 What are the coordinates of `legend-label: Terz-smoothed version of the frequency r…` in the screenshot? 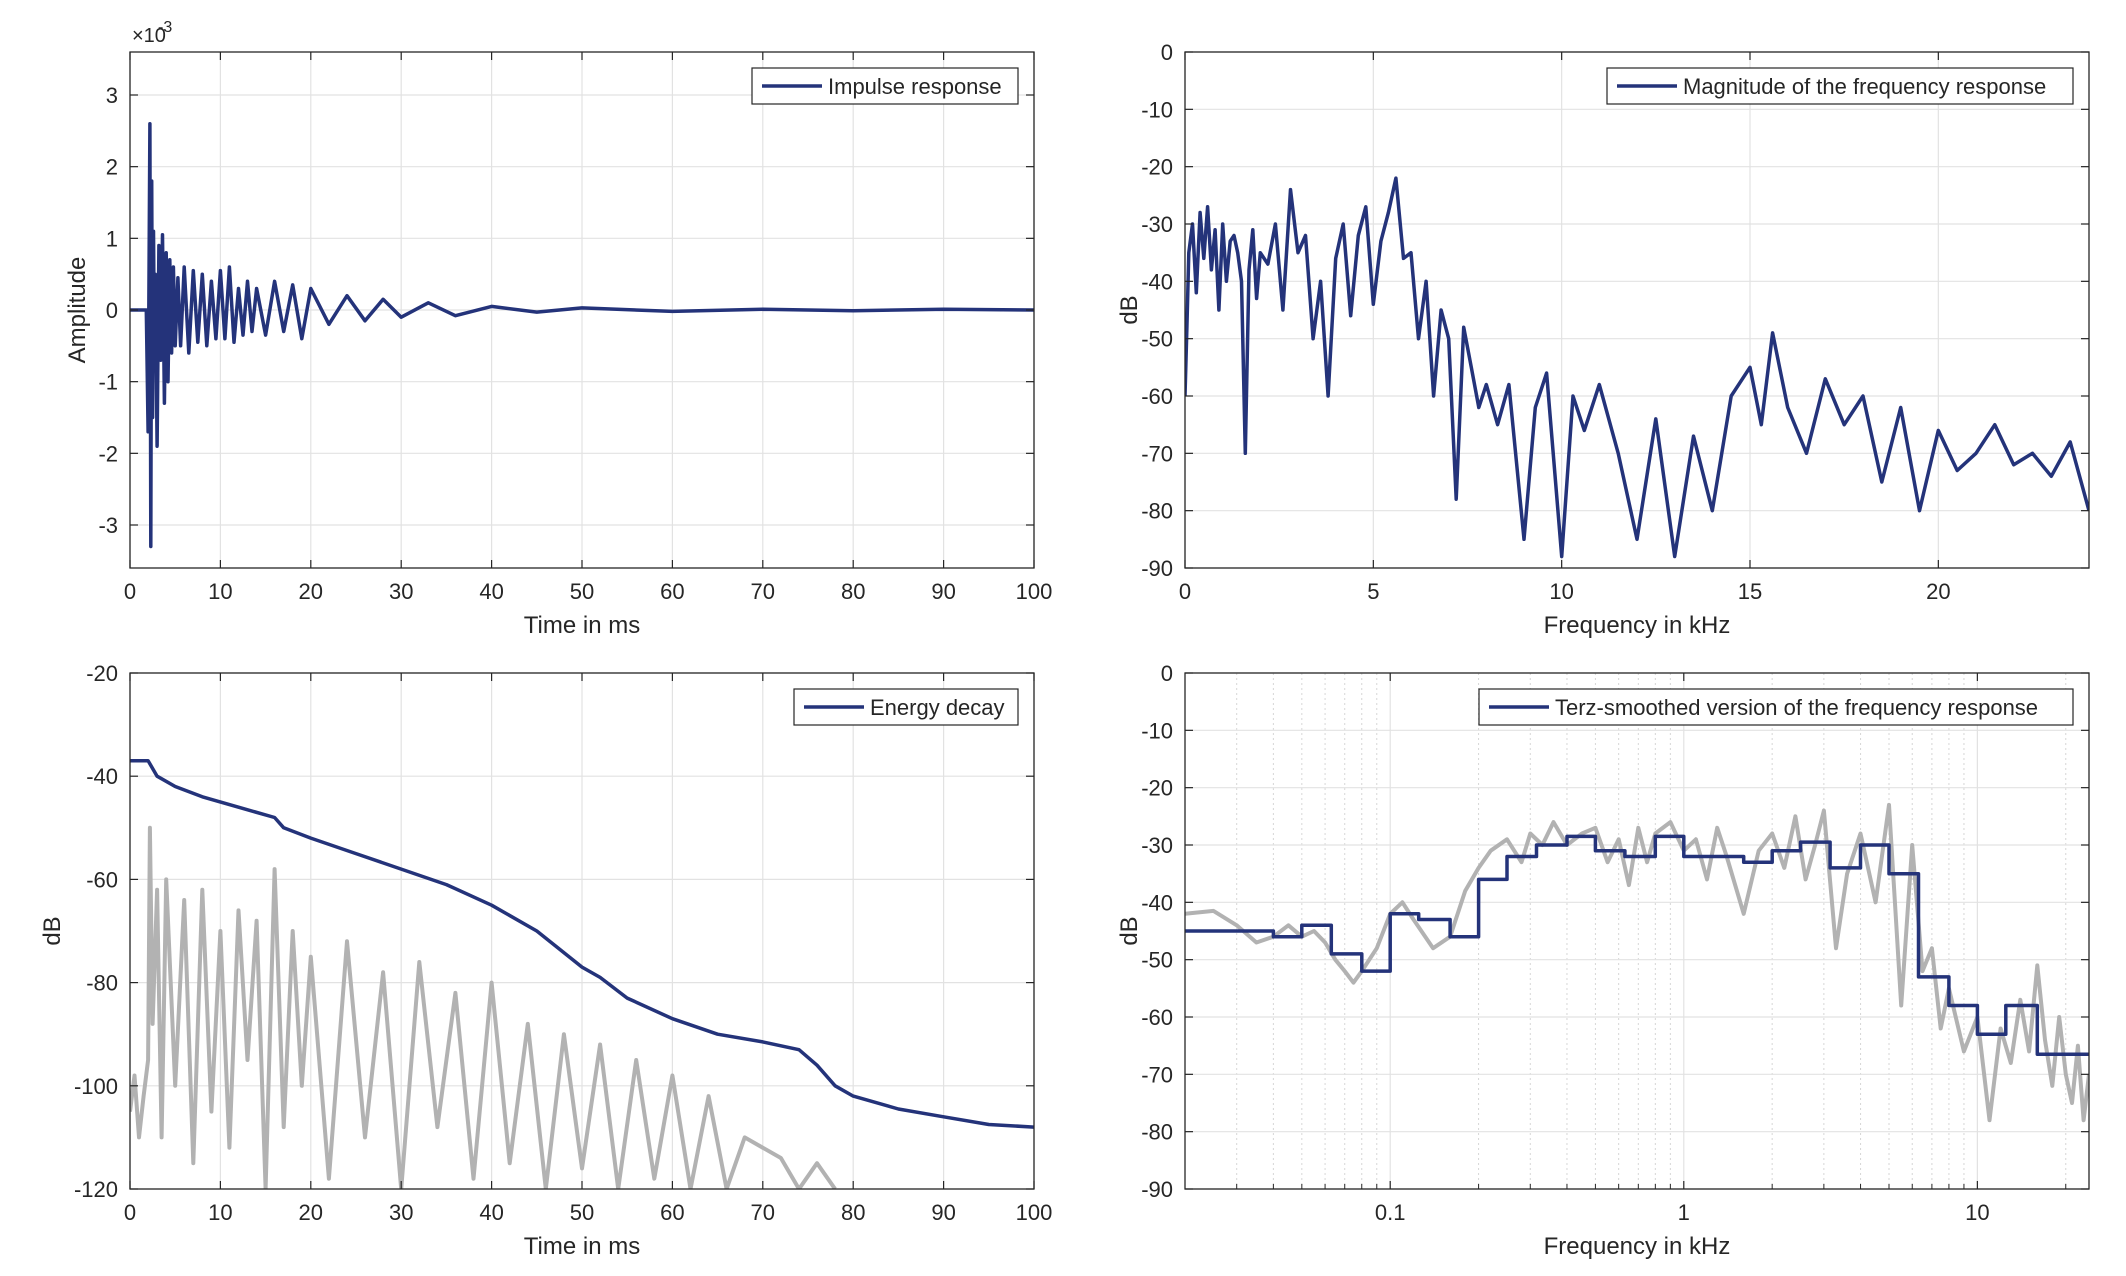 It's located at (1796, 707).